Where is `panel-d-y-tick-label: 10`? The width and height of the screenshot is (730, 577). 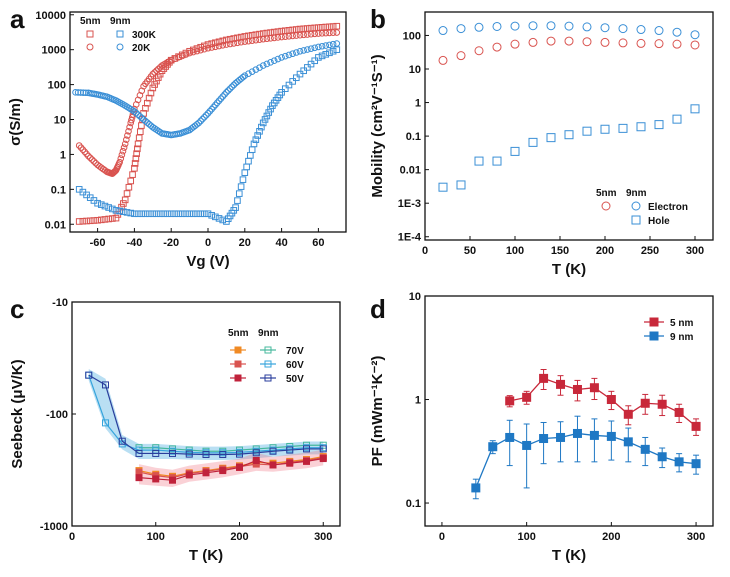
panel-d-y-tick-label: 10 is located at coordinates (415, 297).